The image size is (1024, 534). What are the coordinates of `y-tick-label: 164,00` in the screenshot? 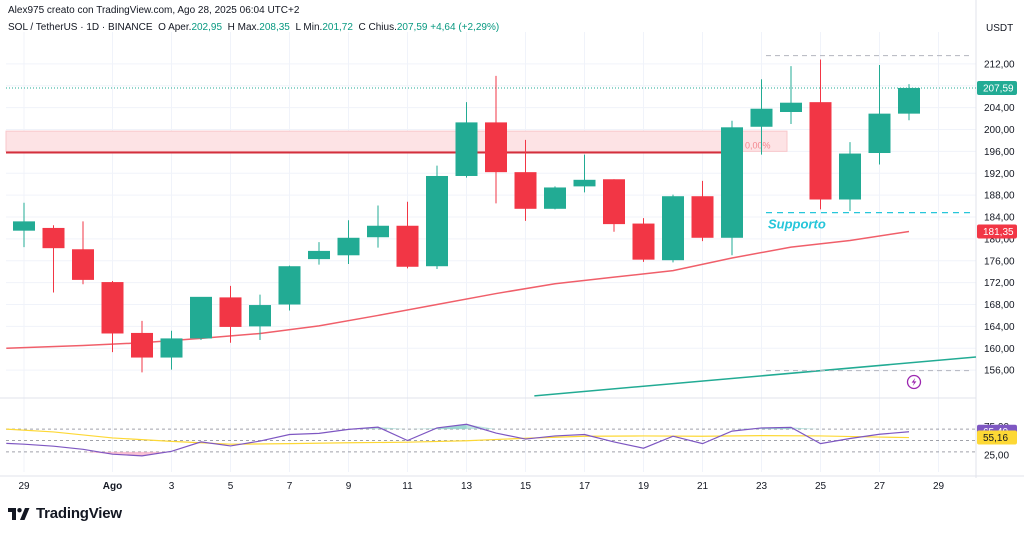 It's located at (999, 327).